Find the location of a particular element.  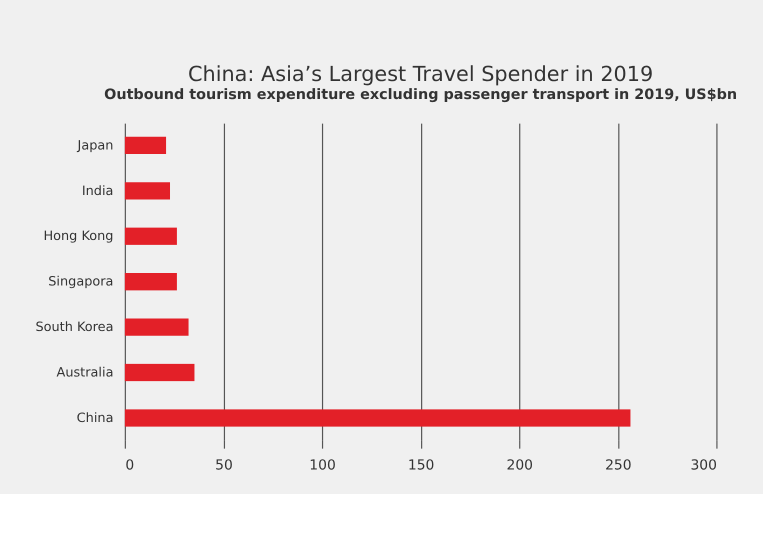

x-tick-label: 100 is located at coordinates (322, 465).